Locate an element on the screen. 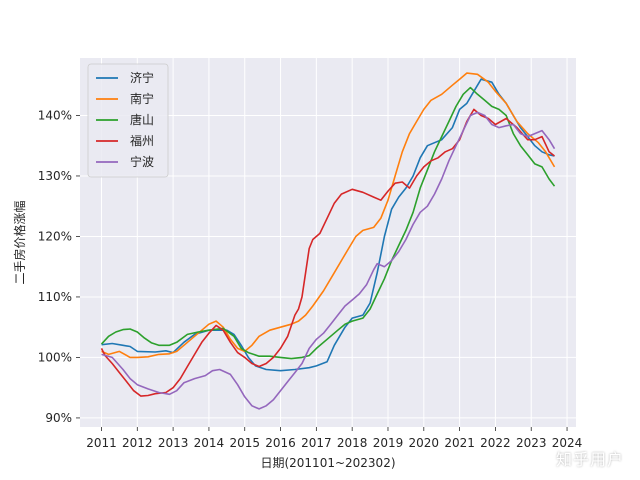  legend-label-济宁: 济宁 is located at coordinates (142, 77).